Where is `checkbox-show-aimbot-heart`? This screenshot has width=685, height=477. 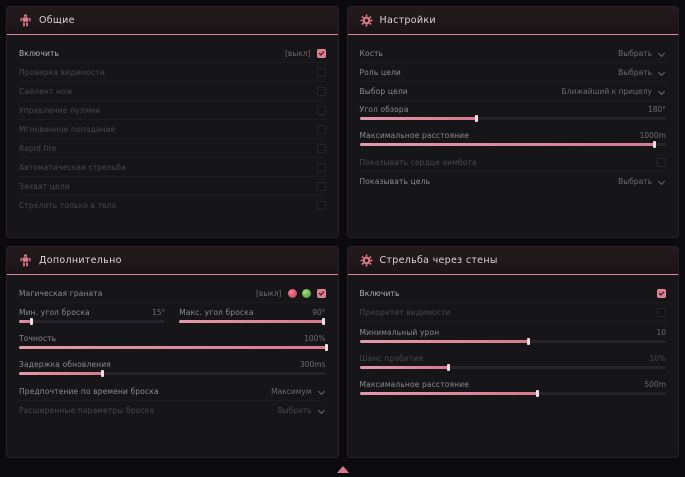 checkbox-show-aimbot-heart is located at coordinates (661, 162).